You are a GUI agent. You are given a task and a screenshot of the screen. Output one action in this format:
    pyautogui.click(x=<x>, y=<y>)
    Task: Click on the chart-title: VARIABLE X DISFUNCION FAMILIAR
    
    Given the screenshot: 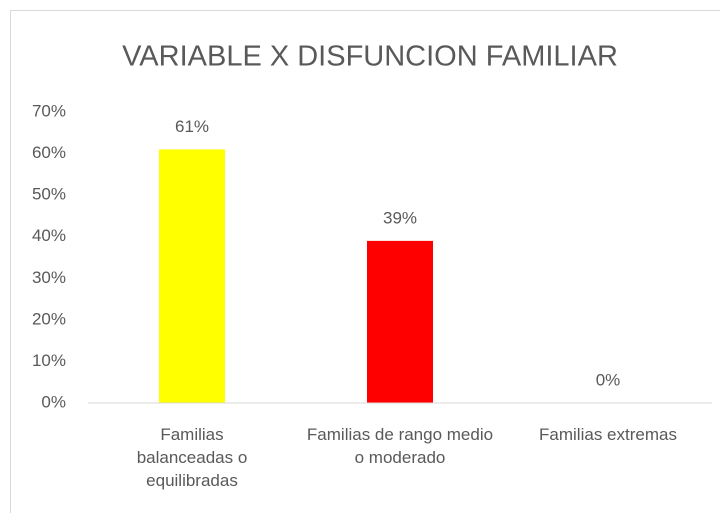 What is the action you would take?
    pyautogui.click(x=370, y=57)
    